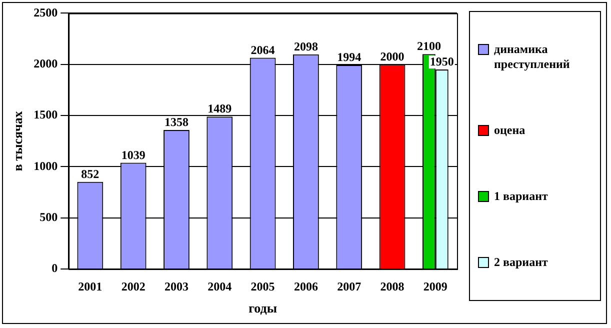  Describe the element at coordinates (392, 56) in the screenshot. I see `data-label: 2000` at that location.